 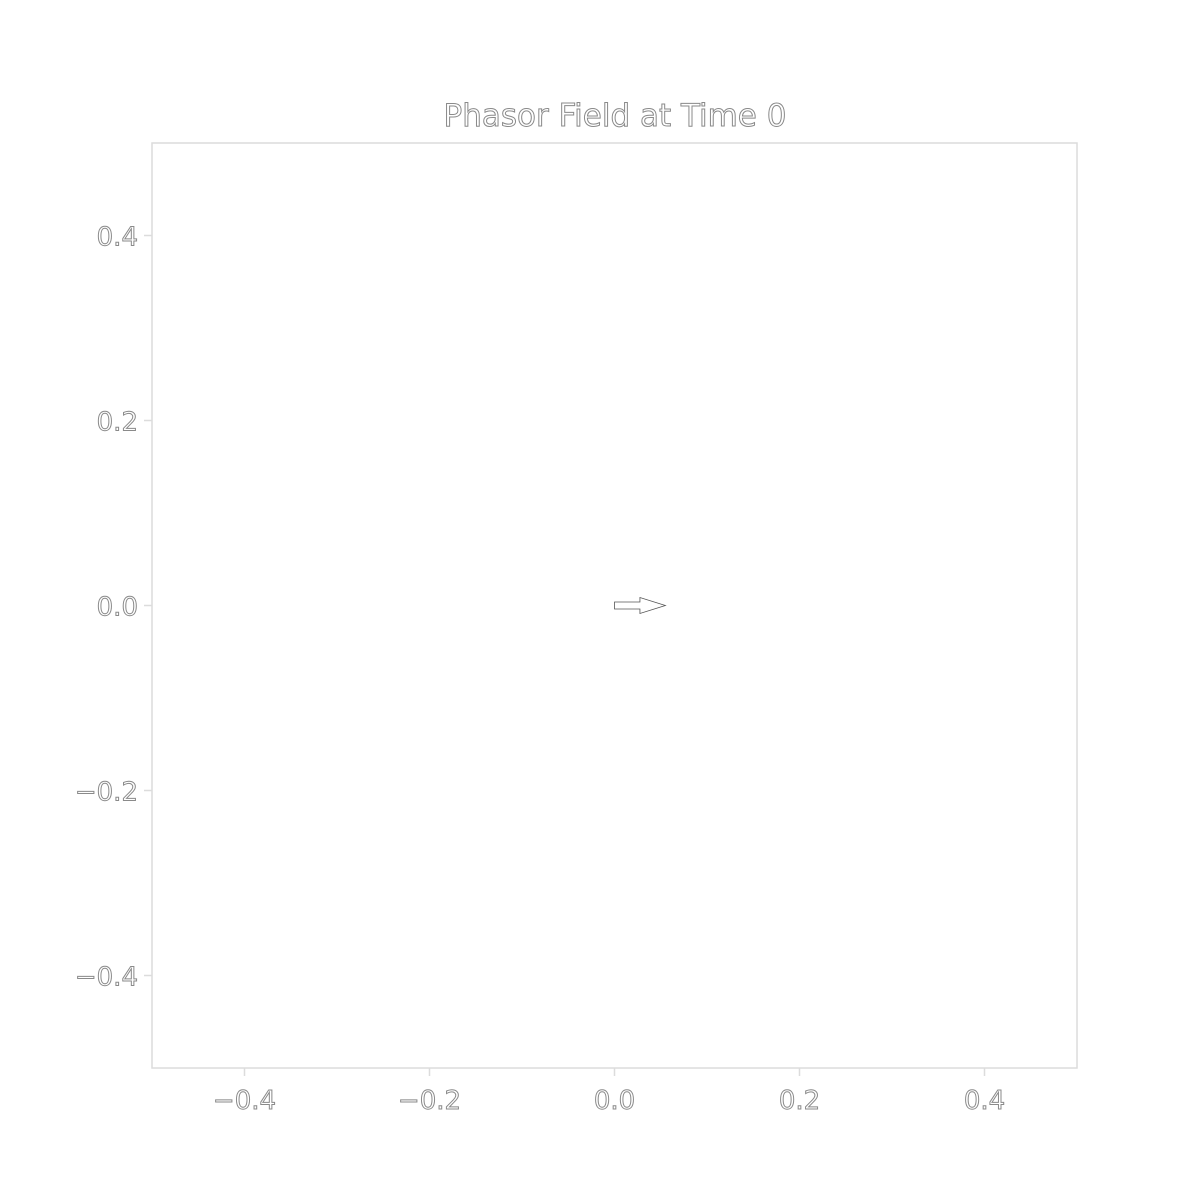 I want to click on y-tick-label: 0.0, so click(x=117, y=608).